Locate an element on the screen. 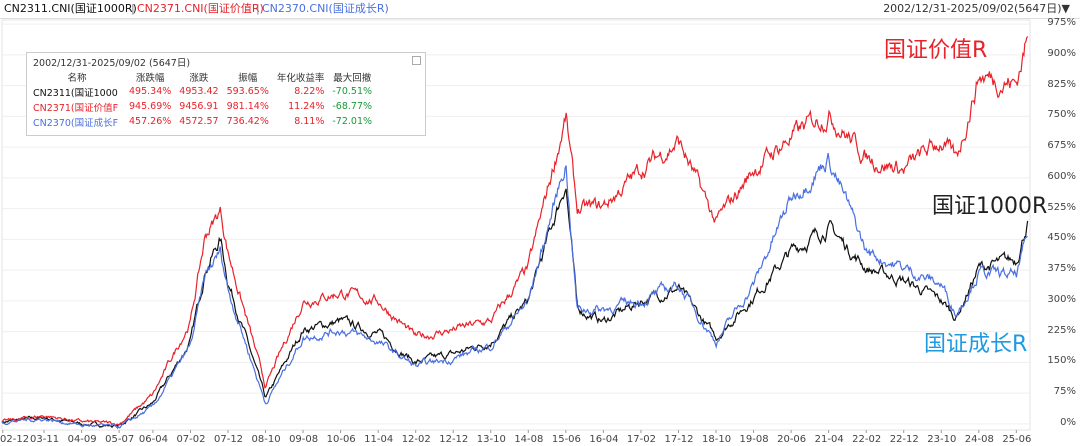 This screenshot has width=1080, height=446. stats-header-cell: 最大回撤 is located at coordinates (352, 78).